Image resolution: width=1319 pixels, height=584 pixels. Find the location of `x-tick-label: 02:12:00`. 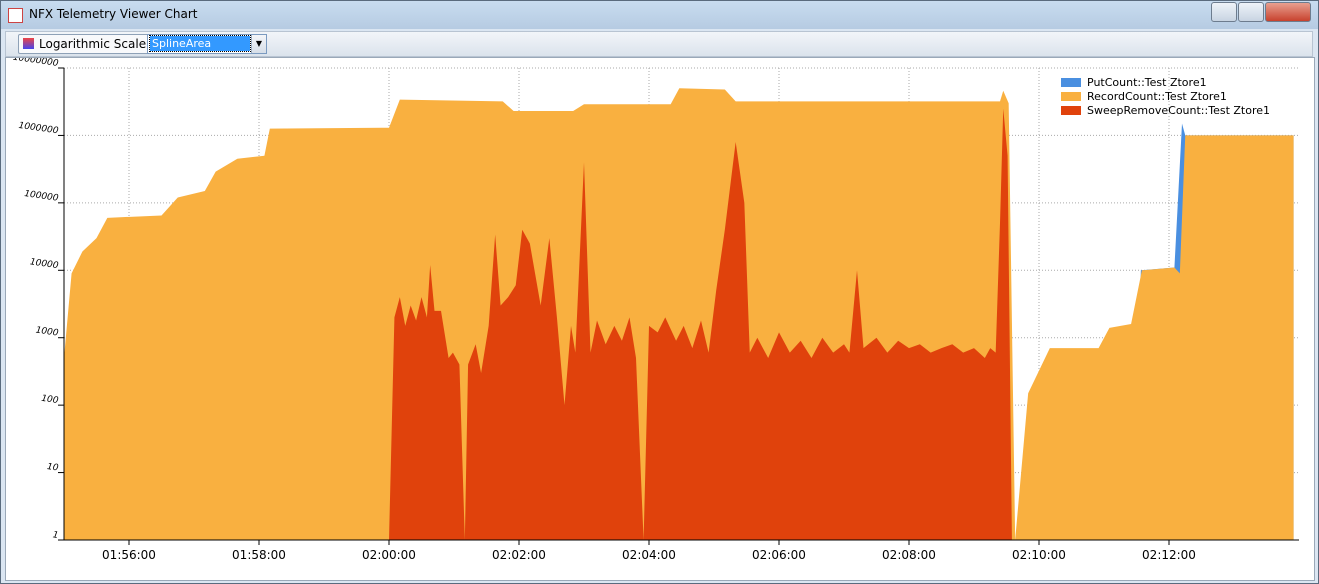

x-tick-label: 02:12:00 is located at coordinates (1169, 555).